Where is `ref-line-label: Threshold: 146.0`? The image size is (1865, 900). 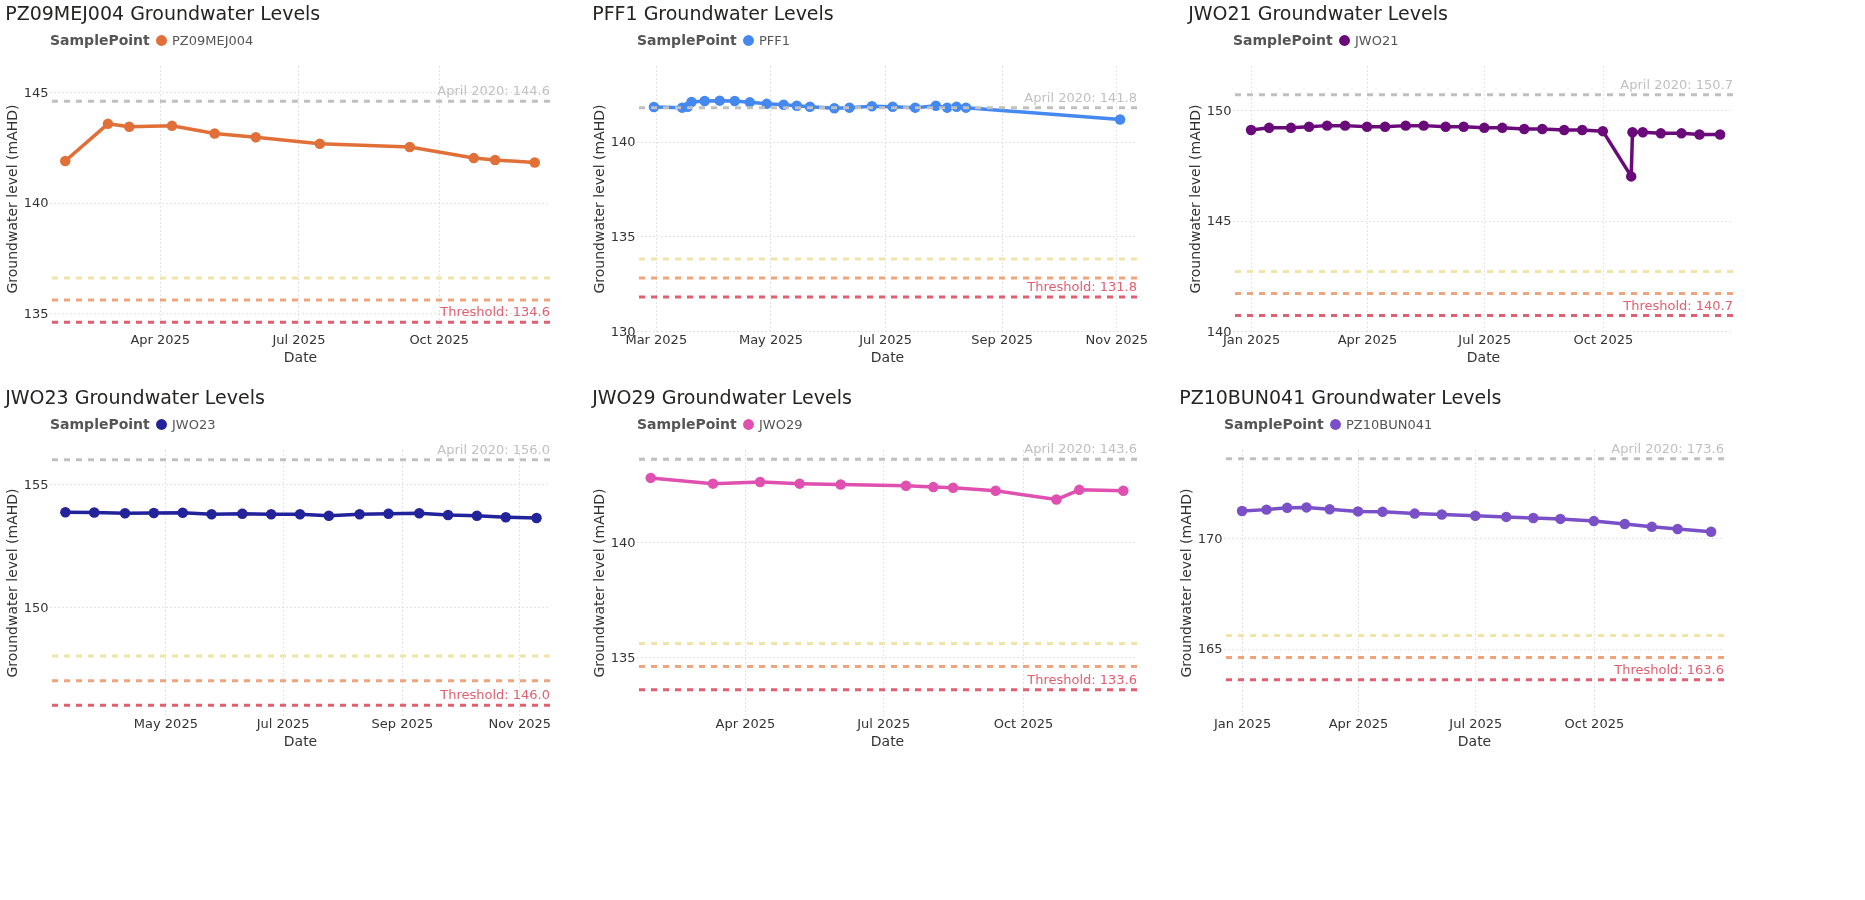 ref-line-label: Threshold: 146.0 is located at coordinates (494, 695).